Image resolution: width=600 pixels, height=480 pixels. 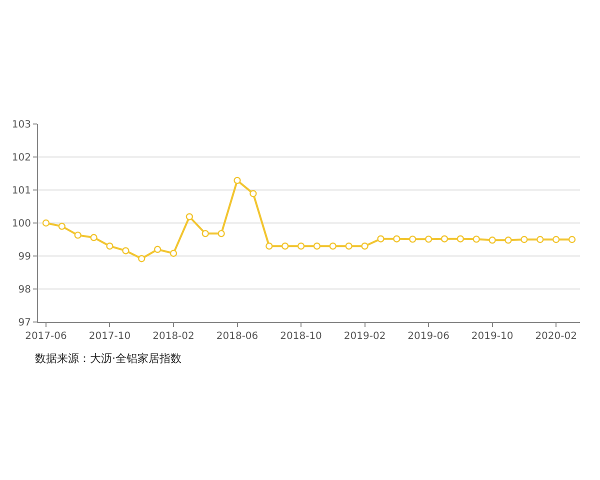 I want to click on y-tick-label: 103, so click(x=21, y=125).